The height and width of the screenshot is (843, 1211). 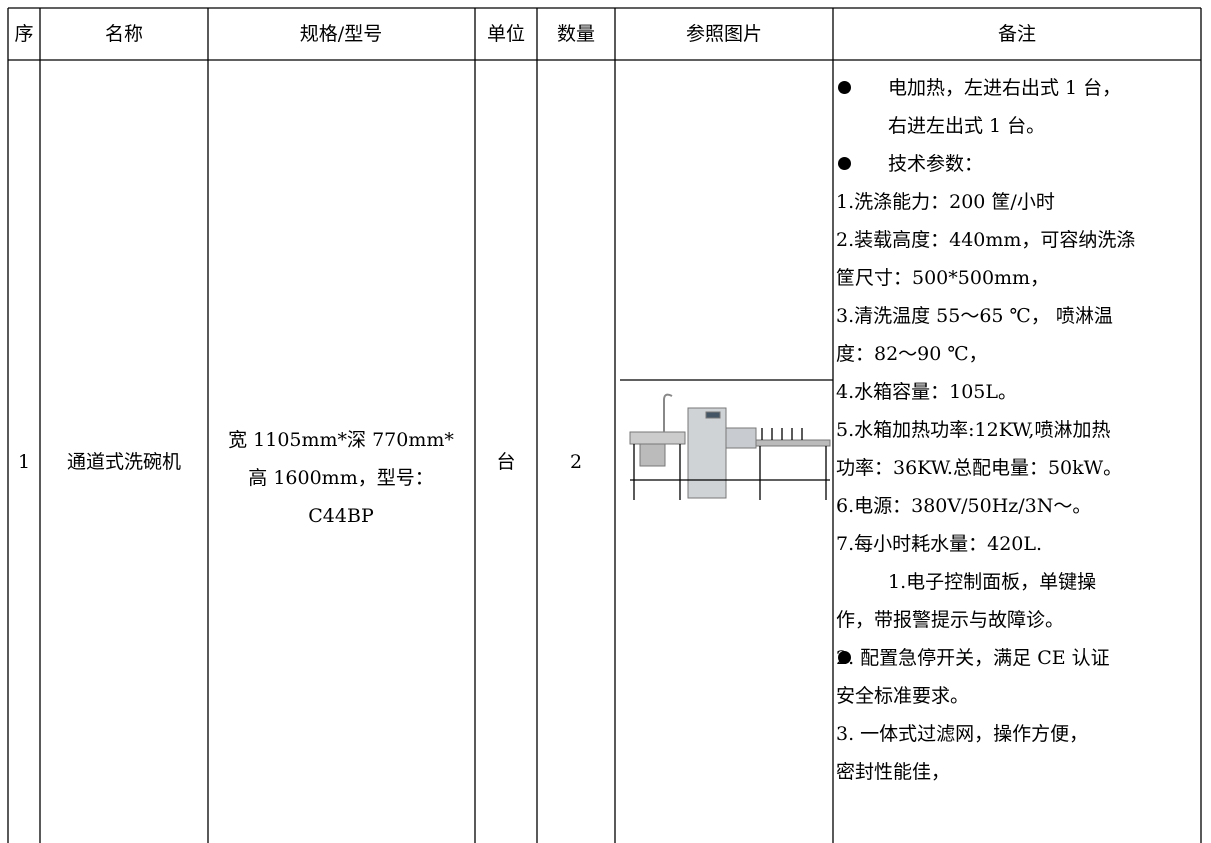 What do you see at coordinates (973, 658) in the screenshot?
I see `remark-line: 2. 配置急停开关，满足 CE 认证` at bounding box center [973, 658].